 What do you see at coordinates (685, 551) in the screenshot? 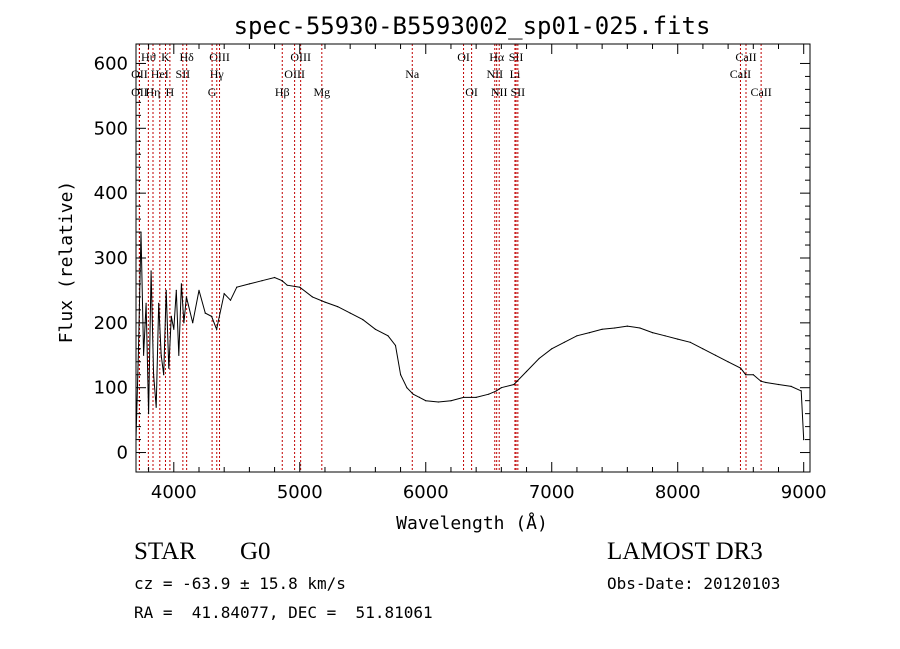
I see `survey-name: LAMOST DR3` at bounding box center [685, 551].